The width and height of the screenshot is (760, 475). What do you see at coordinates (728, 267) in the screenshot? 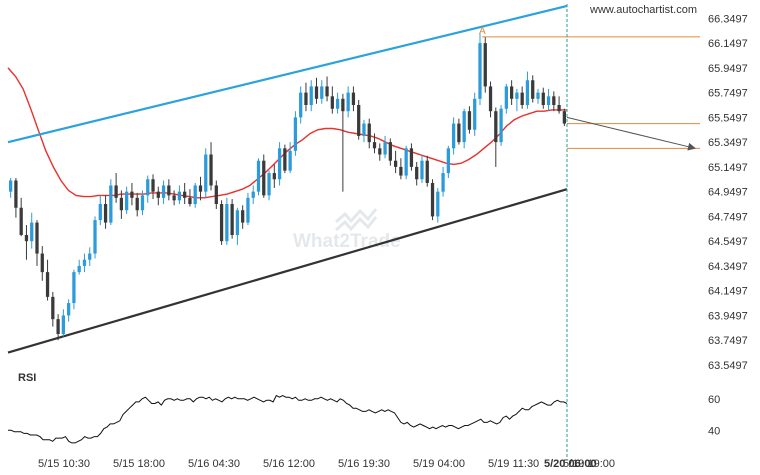
I see `price-tick-label: 64.3497` at bounding box center [728, 267].